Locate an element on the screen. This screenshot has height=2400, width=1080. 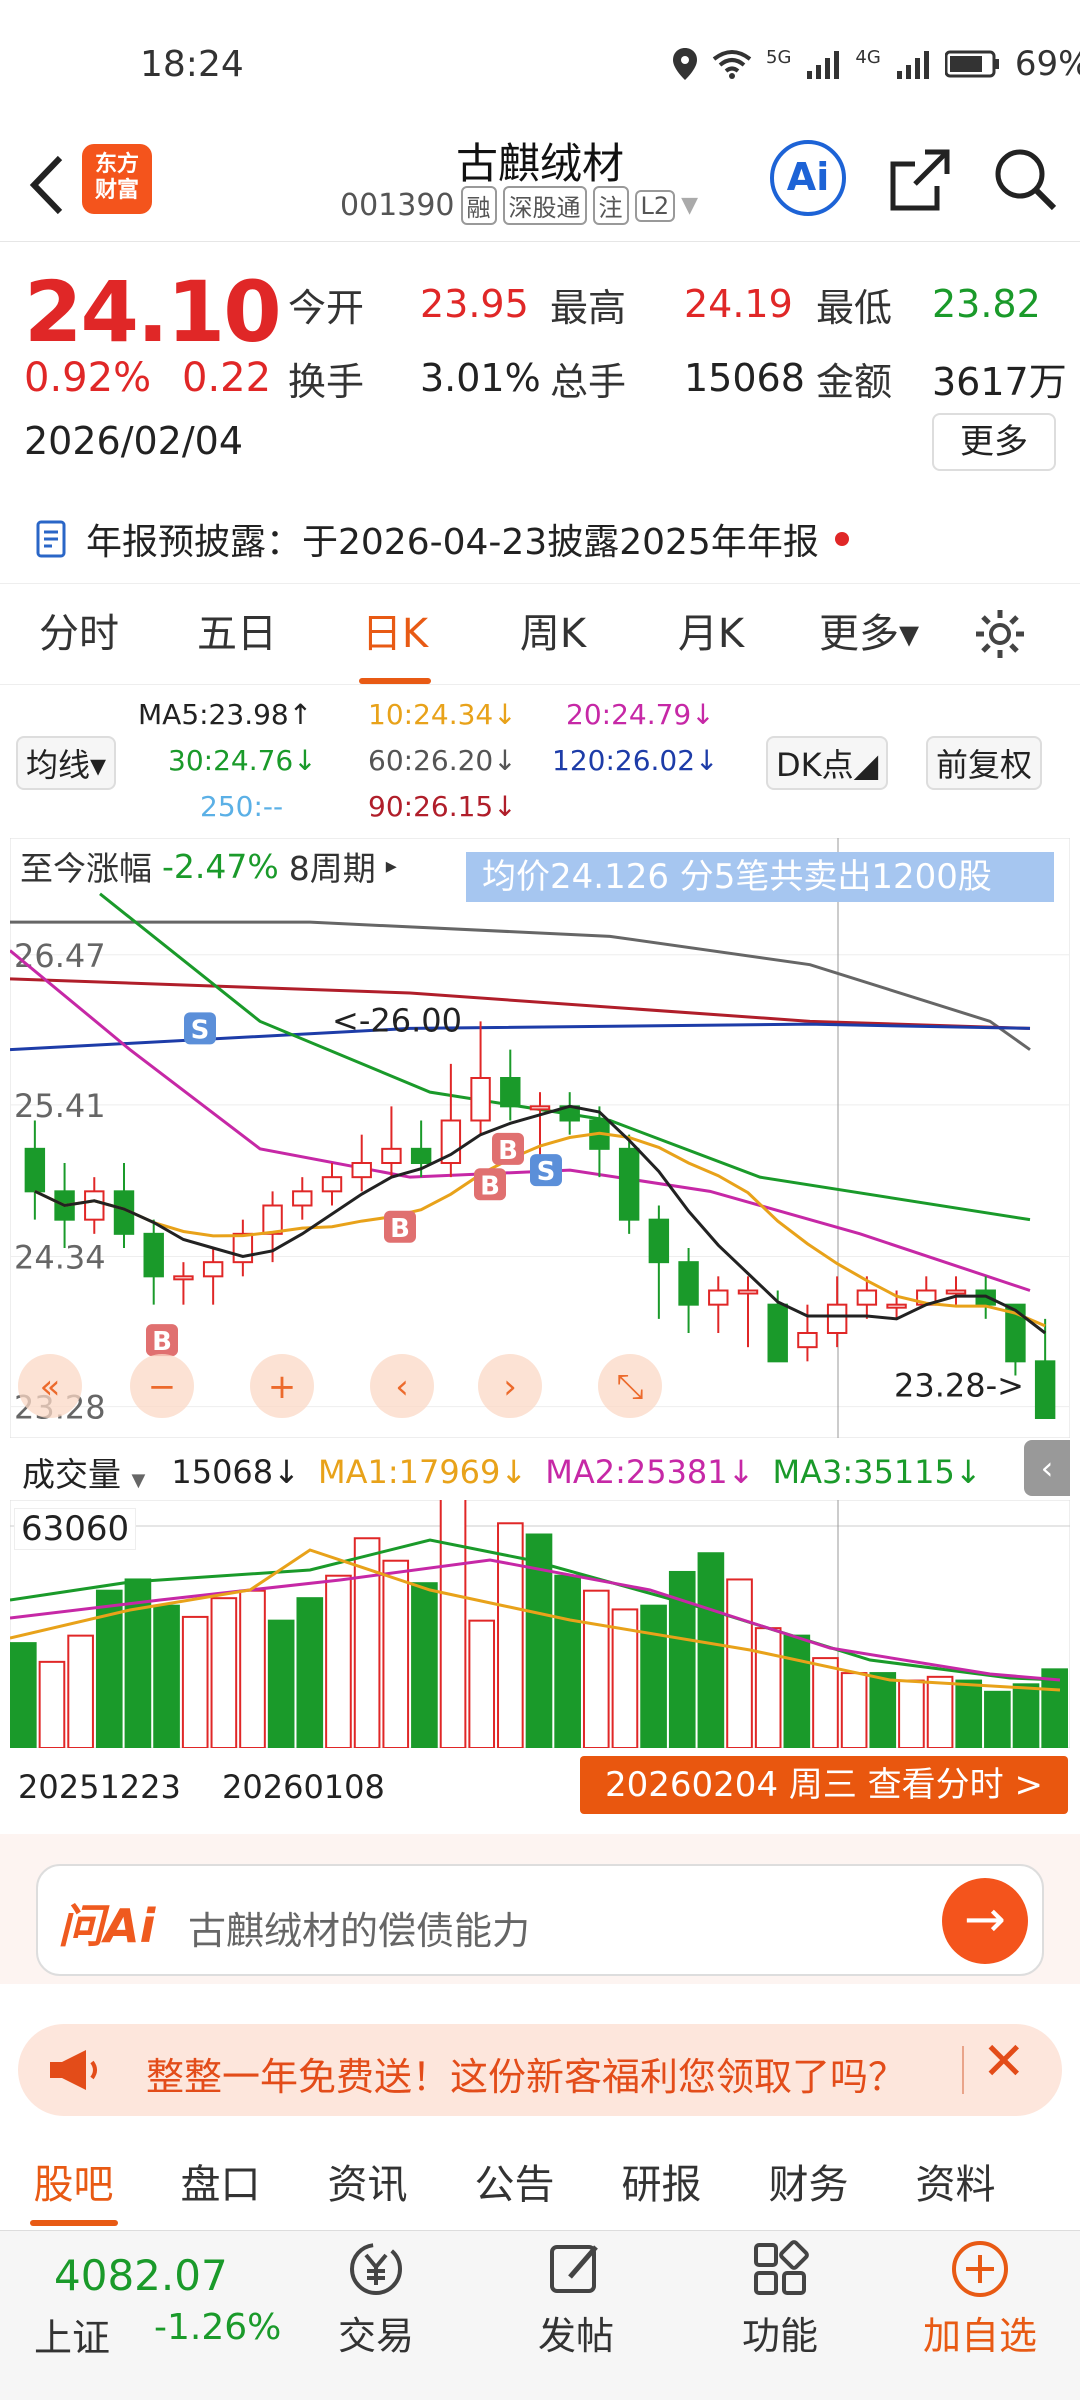
trade-button: 交易 is located at coordinates (376, 2298).